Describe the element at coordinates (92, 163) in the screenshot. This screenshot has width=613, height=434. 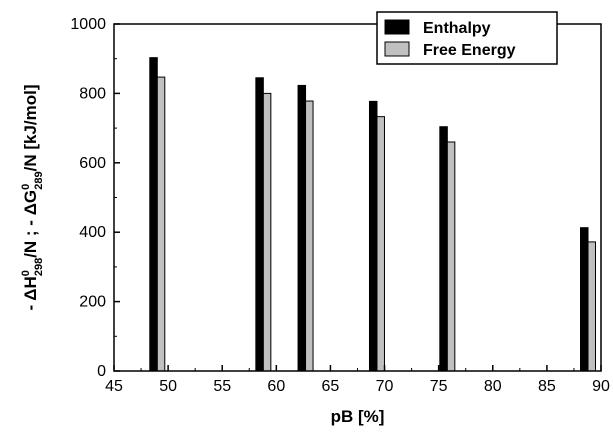
I see `y-tick-label: 600` at that location.